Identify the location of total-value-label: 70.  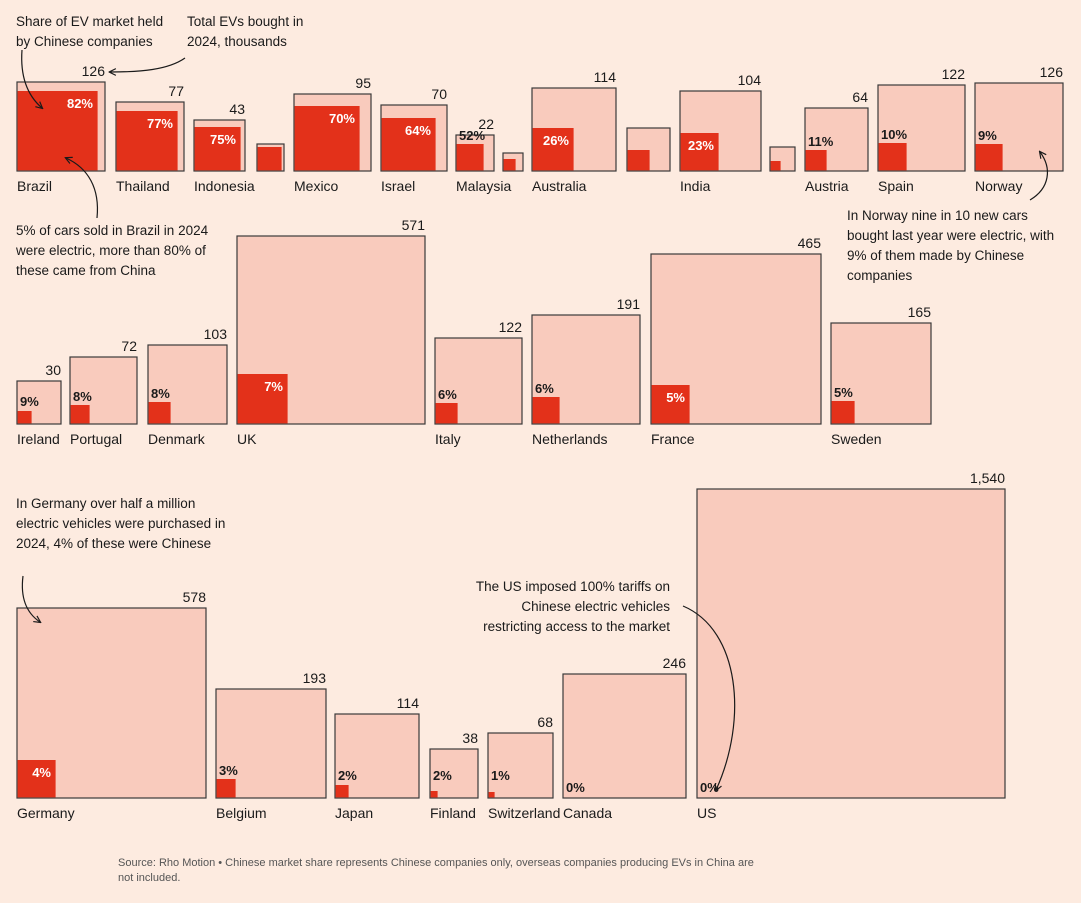
(439, 94).